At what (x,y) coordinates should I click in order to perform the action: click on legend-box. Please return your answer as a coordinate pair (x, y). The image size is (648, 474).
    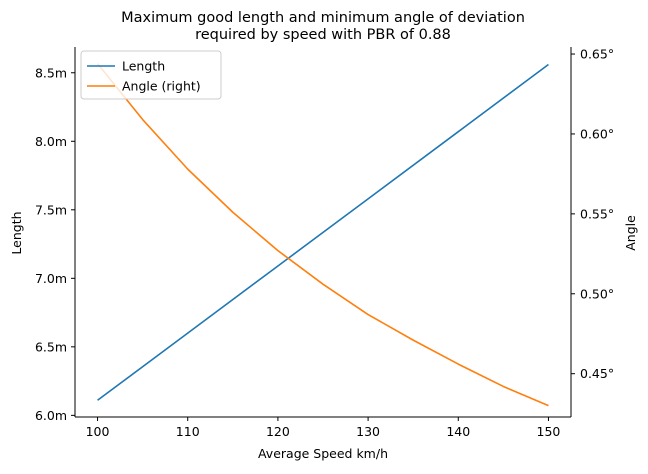
    Looking at the image, I should click on (151, 75).